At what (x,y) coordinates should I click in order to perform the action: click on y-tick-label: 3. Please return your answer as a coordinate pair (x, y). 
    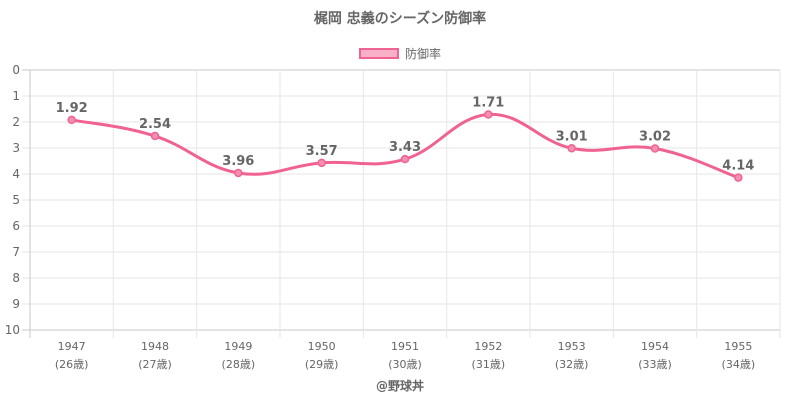
    Looking at the image, I should click on (16, 148).